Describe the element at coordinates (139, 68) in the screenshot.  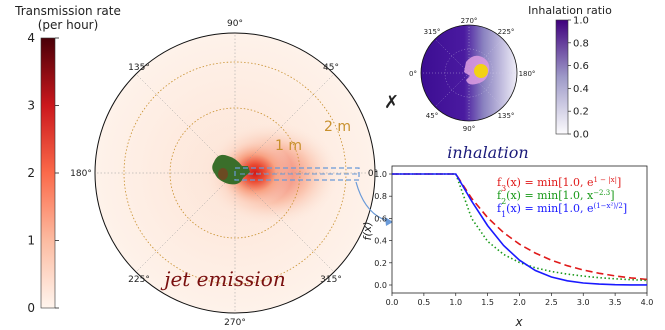
I see `angle-label-135: 135°` at that location.